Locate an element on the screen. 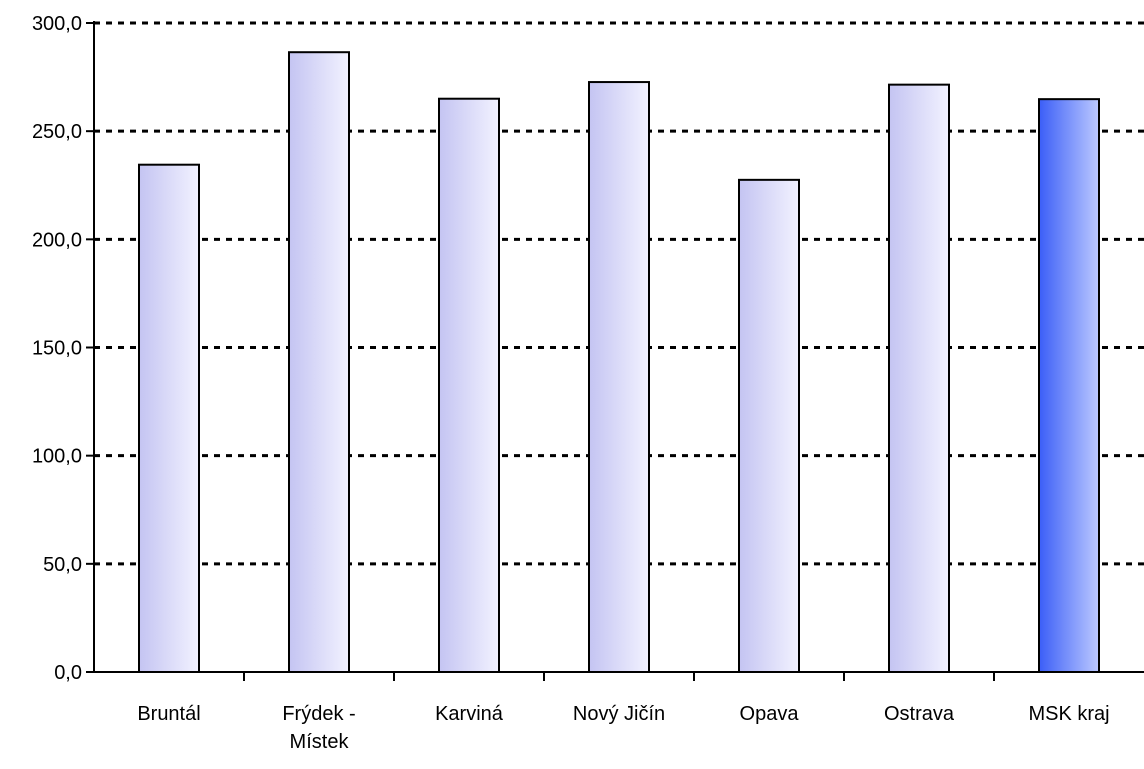  x-tick-label: Nový Jičín is located at coordinates (619, 714).